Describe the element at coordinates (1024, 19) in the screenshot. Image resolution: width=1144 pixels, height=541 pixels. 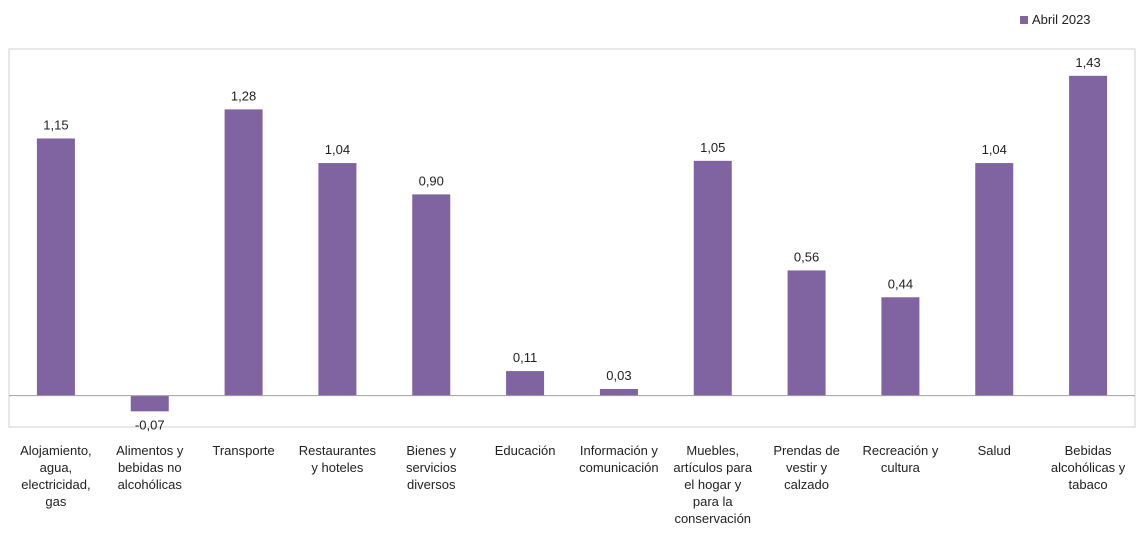
I see `legend-swatch` at that location.